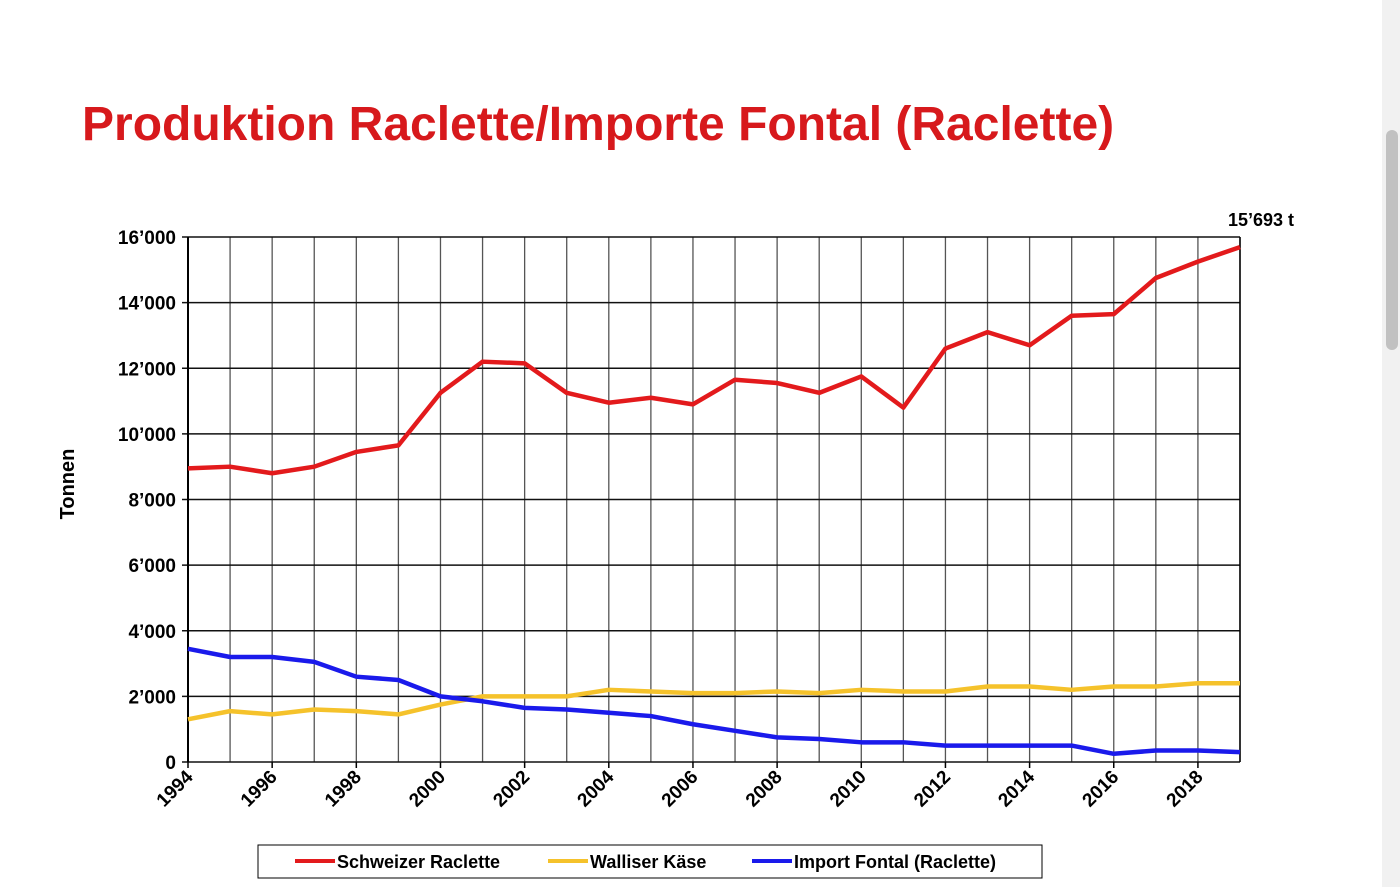  What do you see at coordinates (170, 763) in the screenshot?
I see `y-tick-label: 0` at bounding box center [170, 763].